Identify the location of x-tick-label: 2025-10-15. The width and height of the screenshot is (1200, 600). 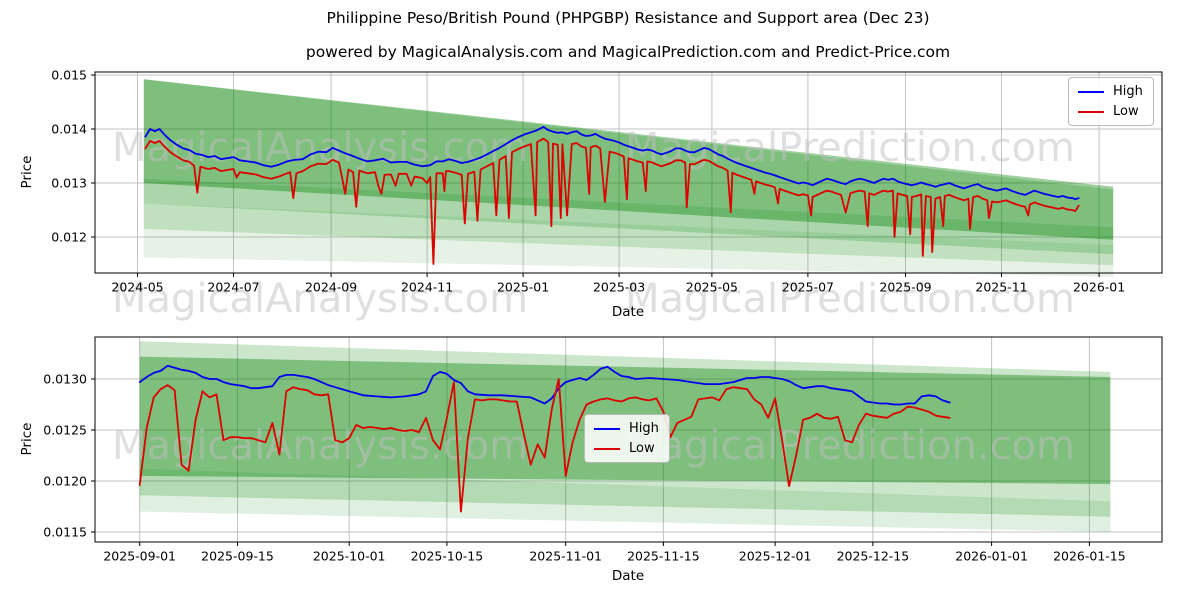
(447, 556).